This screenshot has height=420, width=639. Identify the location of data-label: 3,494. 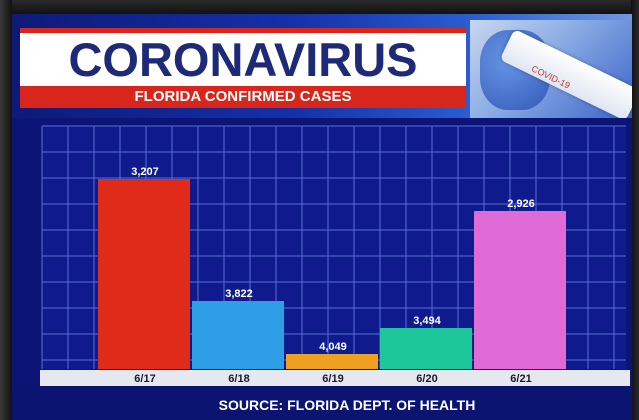
(427, 321).